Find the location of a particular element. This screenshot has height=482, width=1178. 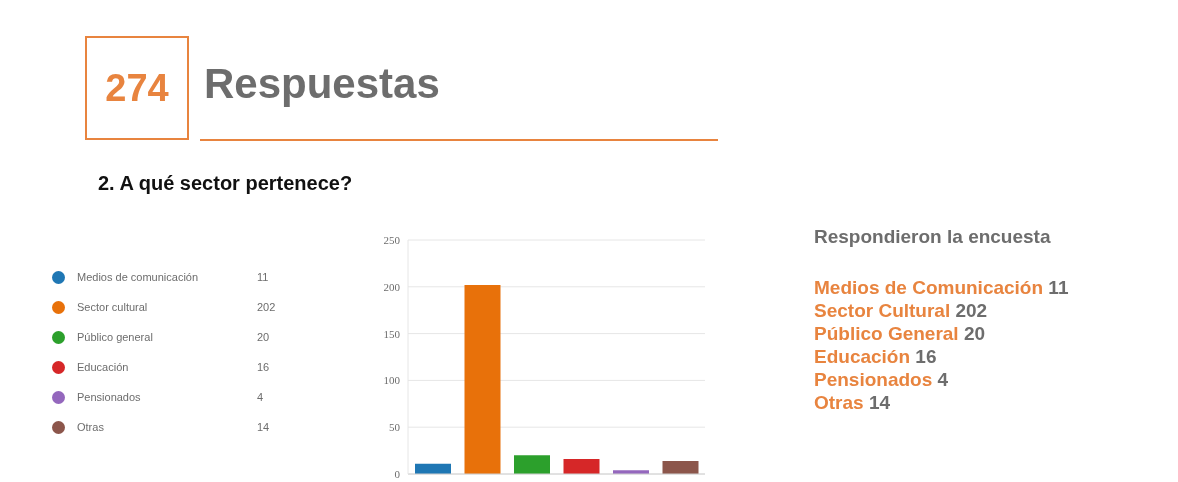

y-tick-label: 200 is located at coordinates (392, 286).